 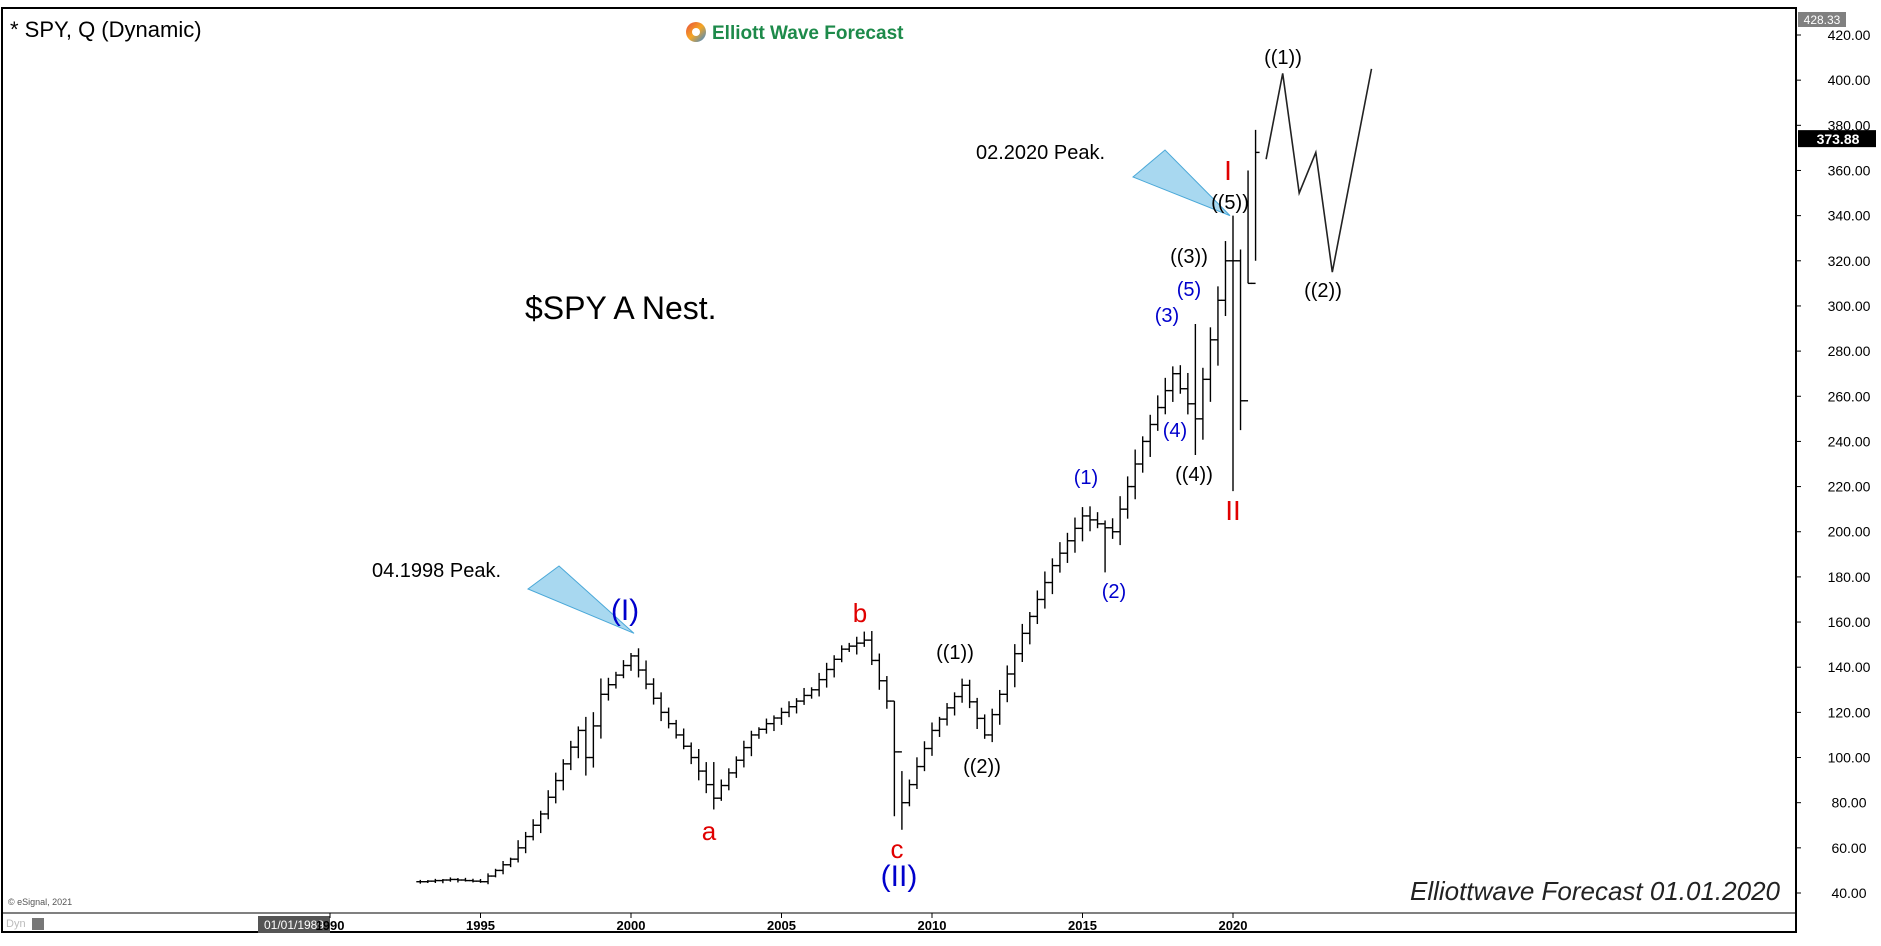 What do you see at coordinates (1822, 19) in the screenshot?
I see `axis-high-tag: 428.33` at bounding box center [1822, 19].